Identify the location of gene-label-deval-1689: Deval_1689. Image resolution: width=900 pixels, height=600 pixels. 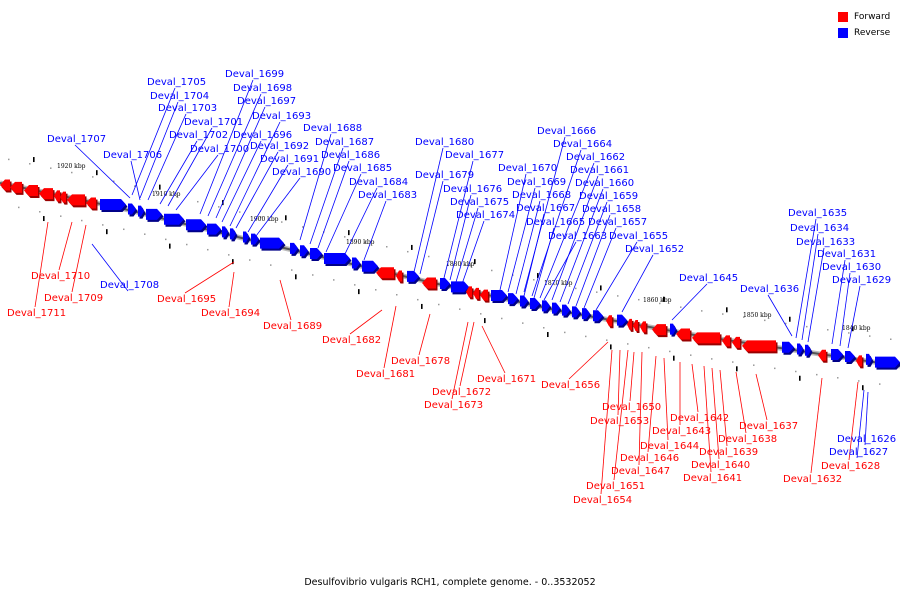
(292, 326).